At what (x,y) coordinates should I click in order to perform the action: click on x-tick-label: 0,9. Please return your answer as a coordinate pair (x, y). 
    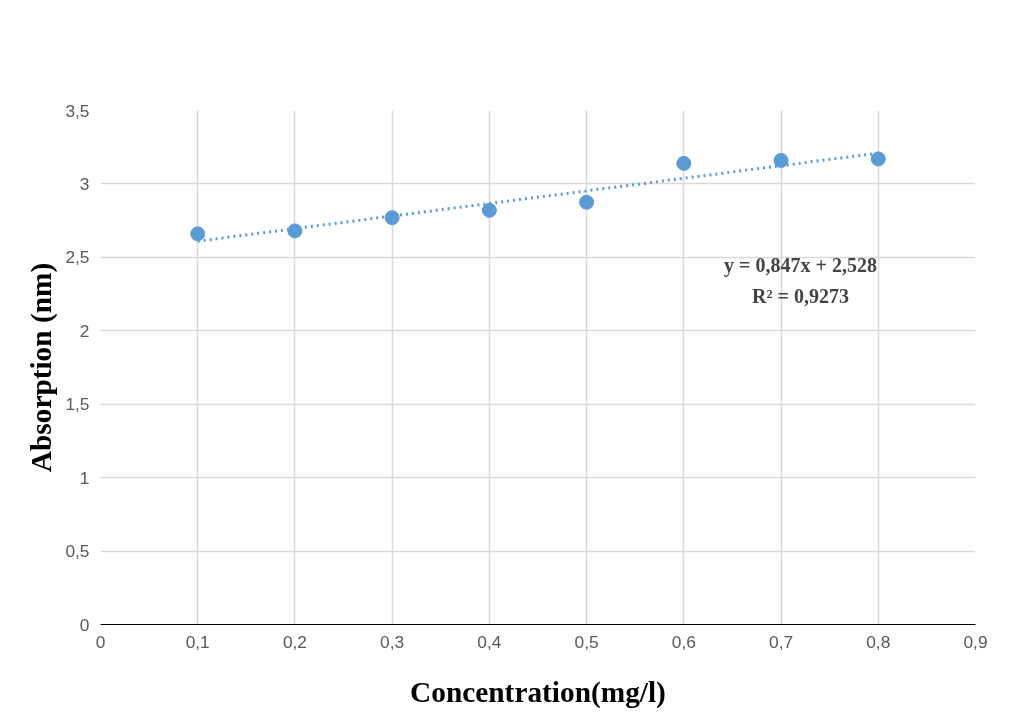
    Looking at the image, I should click on (975, 641).